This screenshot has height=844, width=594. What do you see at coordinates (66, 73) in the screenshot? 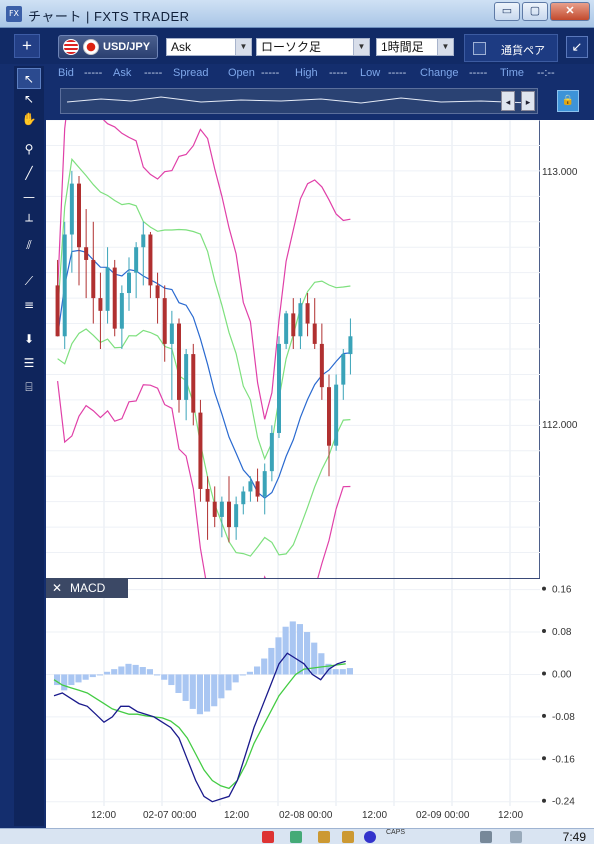
I see `bid-label: Bid` at bounding box center [66, 73].